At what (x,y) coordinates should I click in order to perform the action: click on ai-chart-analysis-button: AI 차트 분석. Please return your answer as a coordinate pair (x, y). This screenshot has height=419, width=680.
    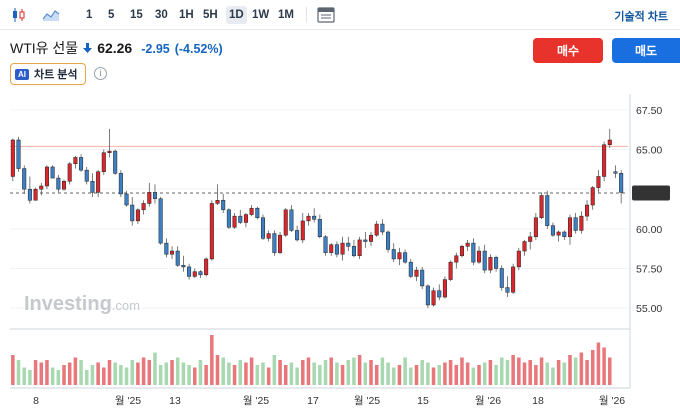
    Looking at the image, I should click on (48, 74).